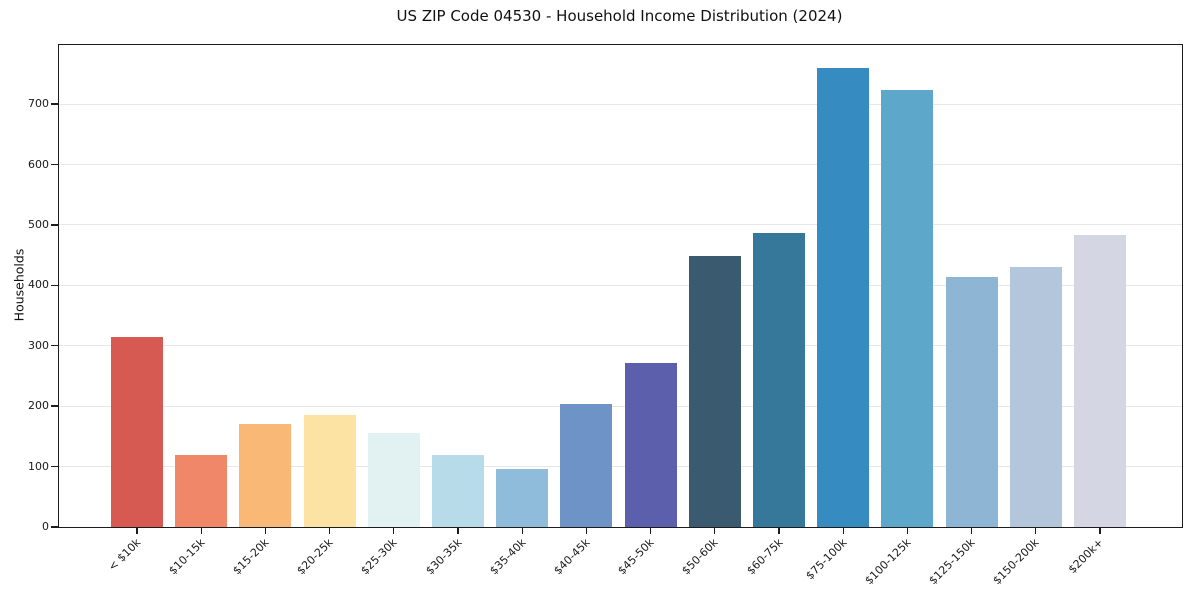 This screenshot has width=1189, height=590. Describe the element at coordinates (38, 406) in the screenshot. I see `y-tick-label: 200` at that location.